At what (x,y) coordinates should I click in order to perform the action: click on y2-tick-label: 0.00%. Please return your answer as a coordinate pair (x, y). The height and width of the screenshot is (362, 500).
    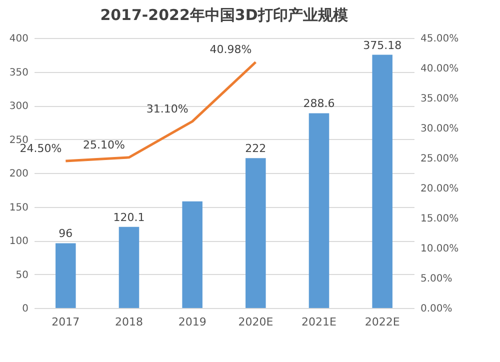
    Looking at the image, I should click on (436, 309).